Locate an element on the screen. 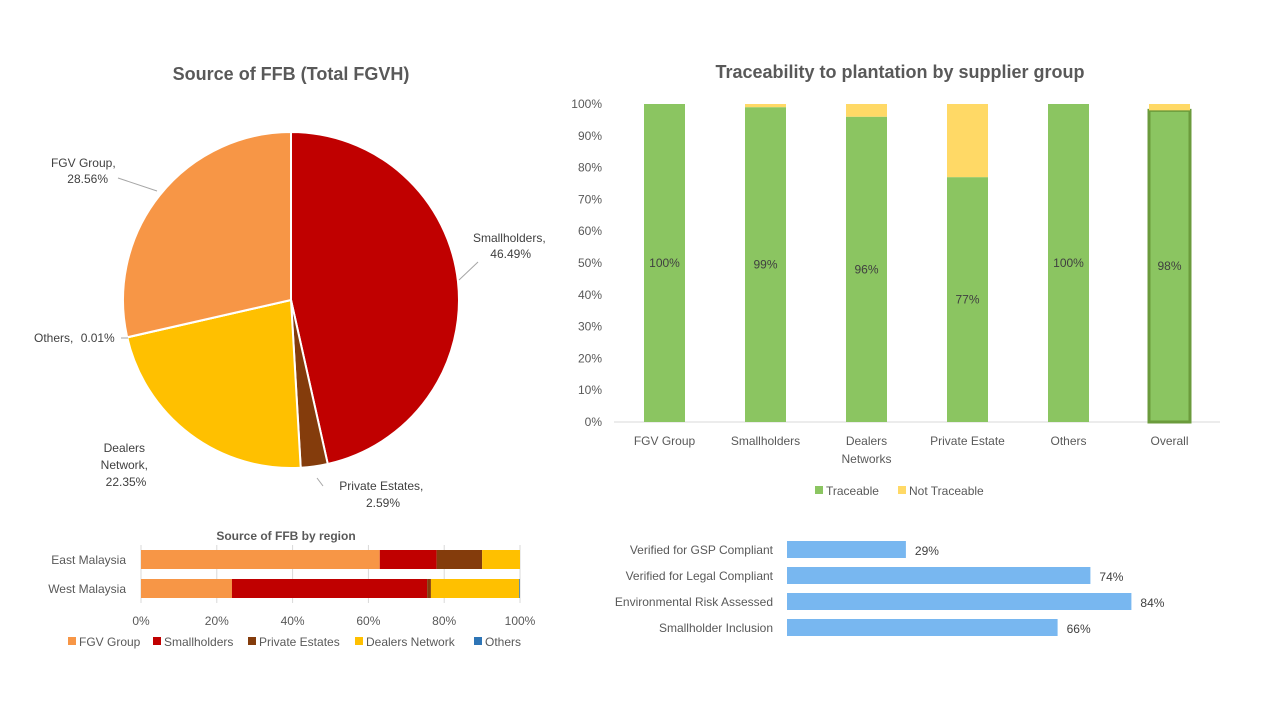  trace-category-label: FGV Group is located at coordinates (665, 441).